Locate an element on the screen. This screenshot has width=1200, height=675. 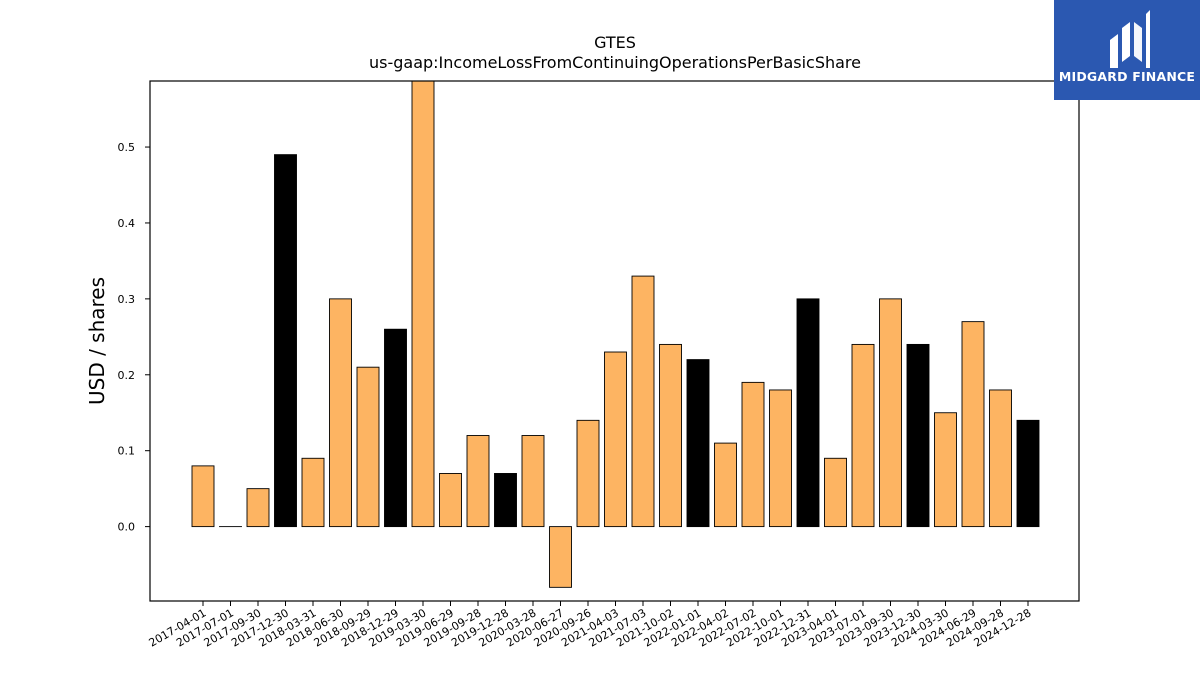
midgard-m-icon is located at coordinates (1130, 39).